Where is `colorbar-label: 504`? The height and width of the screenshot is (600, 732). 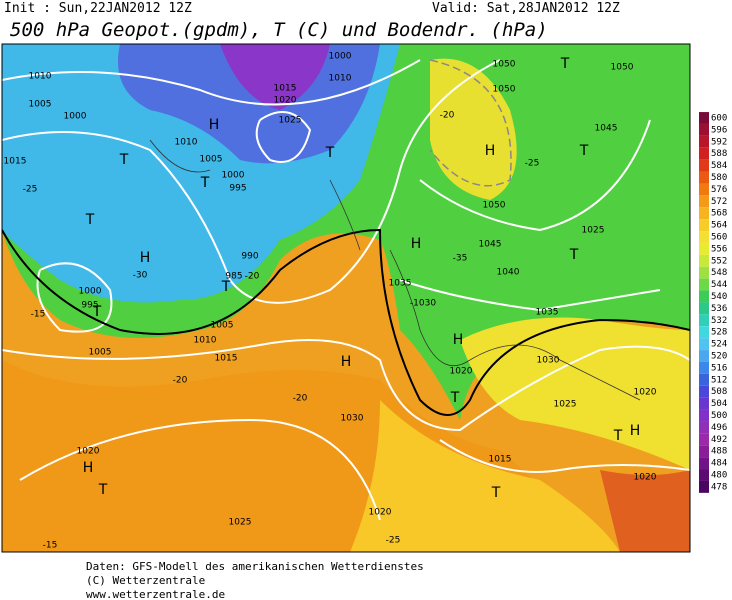 colorbar-label: 504 is located at coordinates (719, 404).